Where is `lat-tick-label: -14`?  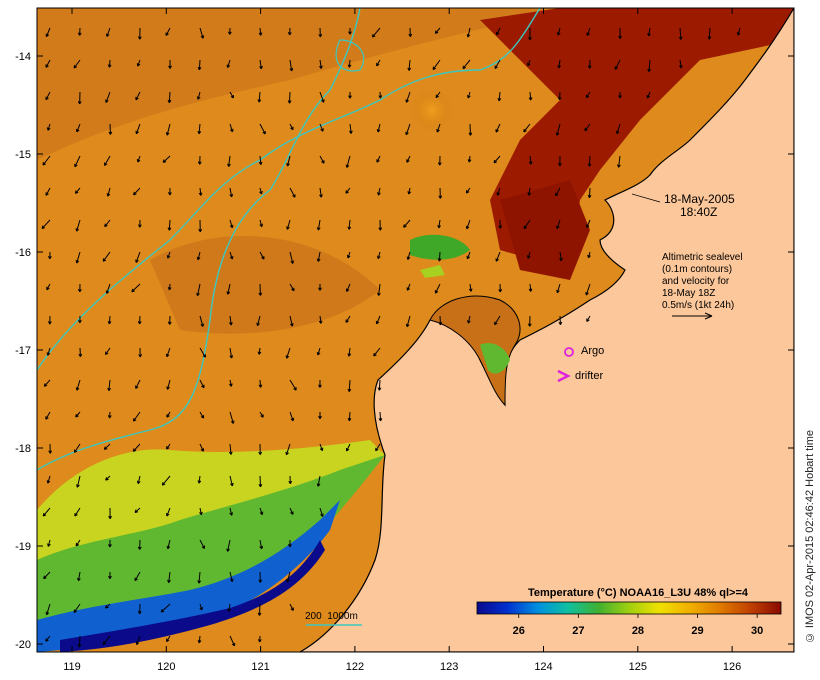
lat-tick-label: -14 is located at coordinates (23, 57).